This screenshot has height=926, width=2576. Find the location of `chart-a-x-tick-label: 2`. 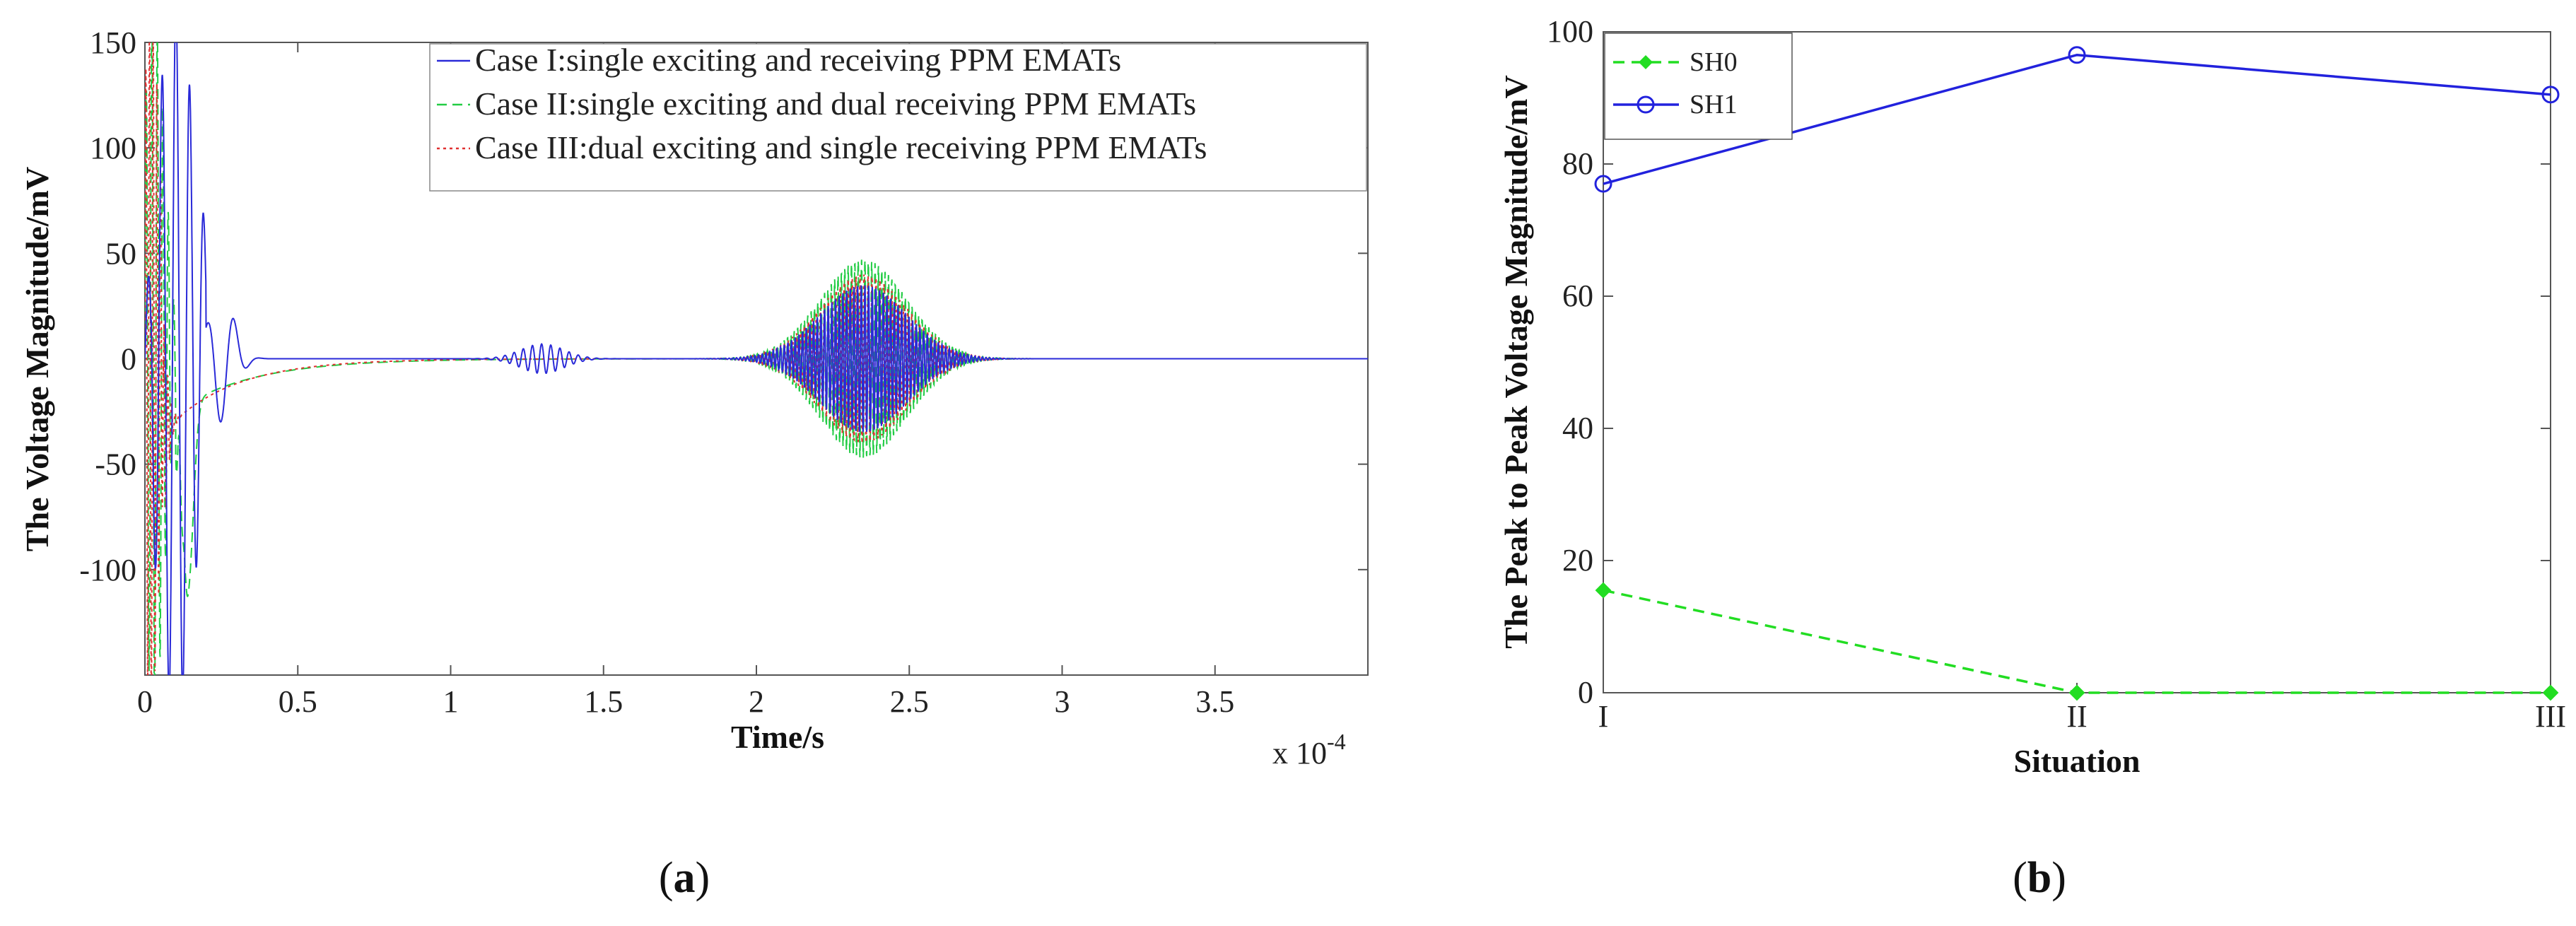

chart-a-x-tick-label: 2 is located at coordinates (757, 701).